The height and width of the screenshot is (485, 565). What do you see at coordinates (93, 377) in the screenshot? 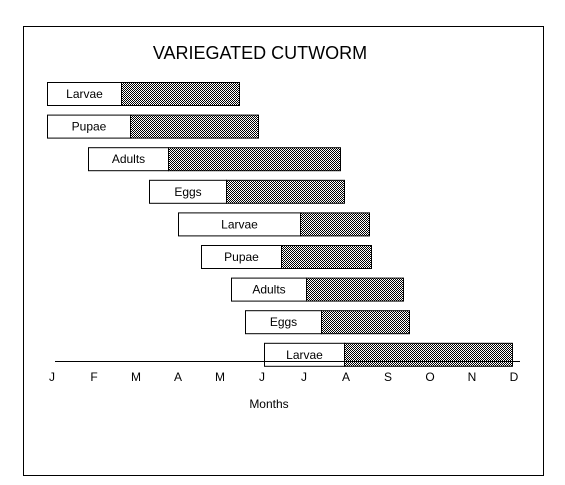
I see `x-tick-label: F` at bounding box center [93, 377].